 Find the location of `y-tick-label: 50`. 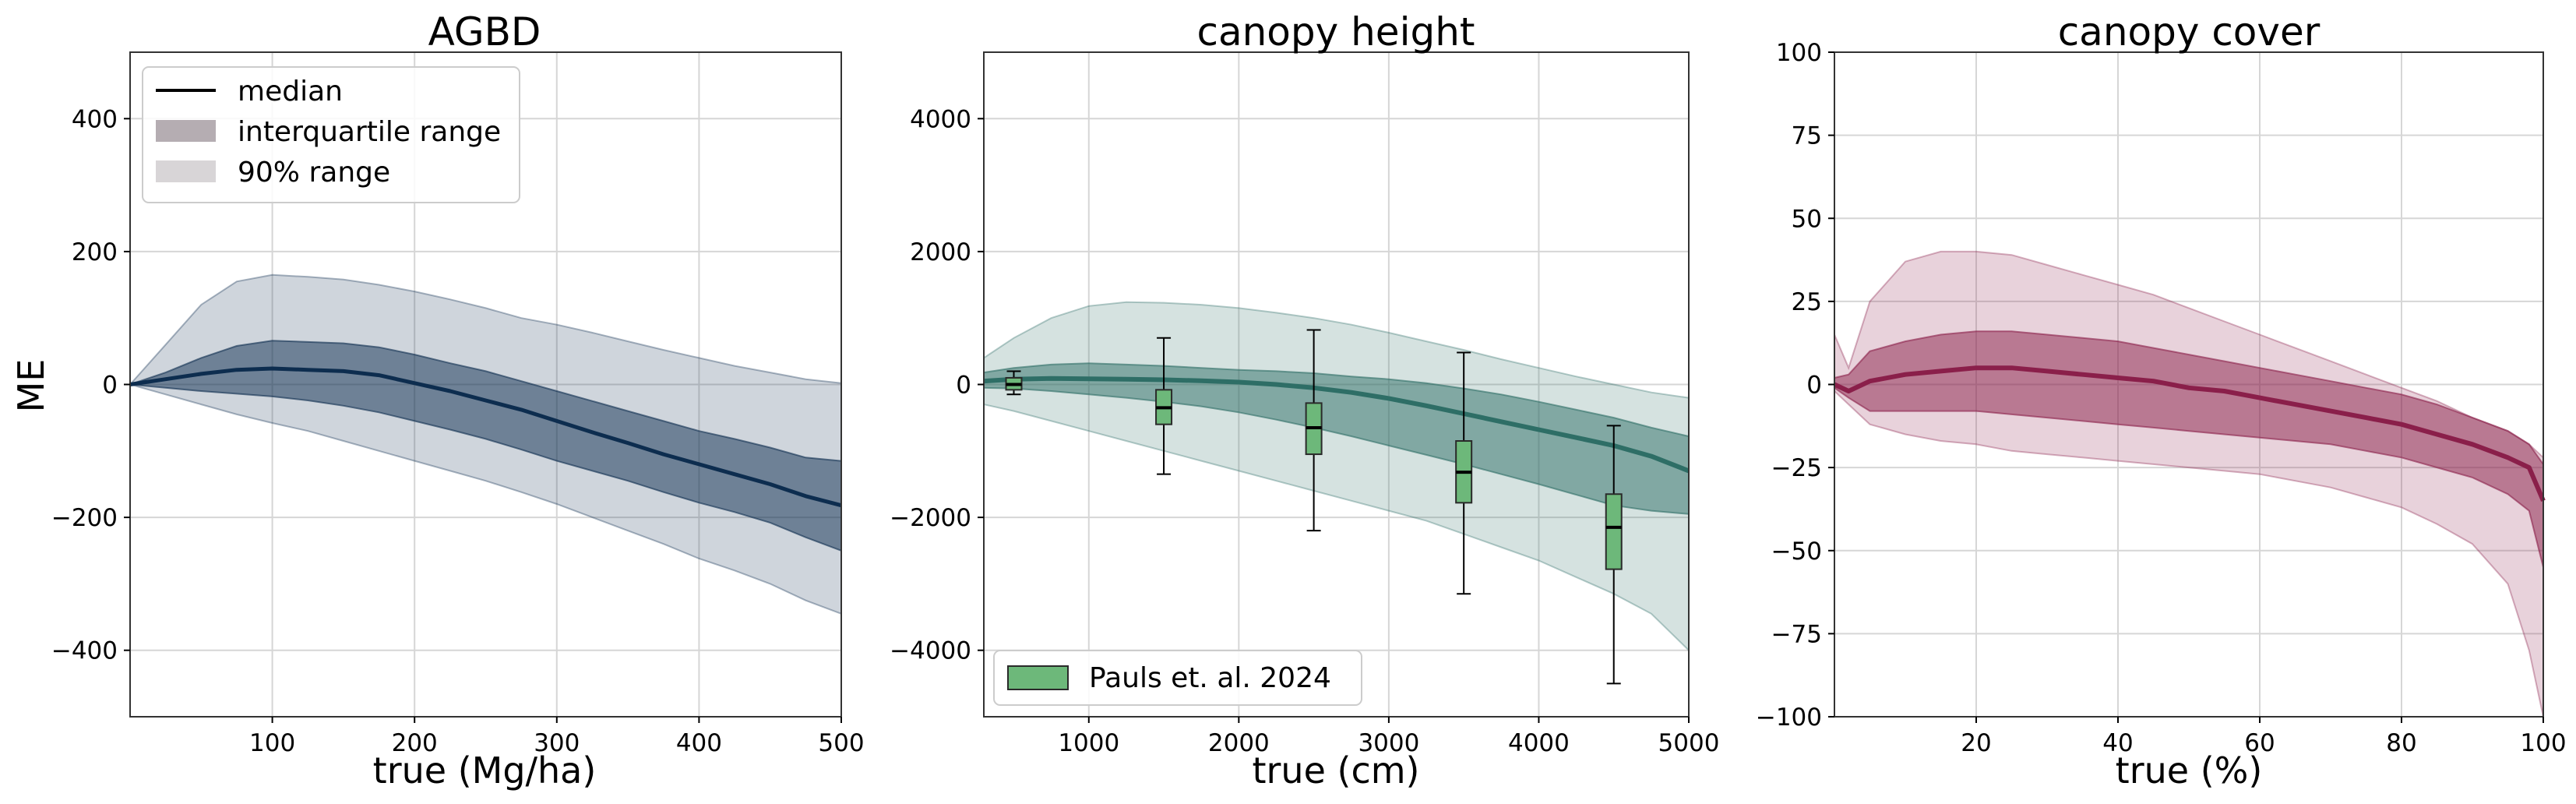

y-tick-label: 50 is located at coordinates (1807, 219).